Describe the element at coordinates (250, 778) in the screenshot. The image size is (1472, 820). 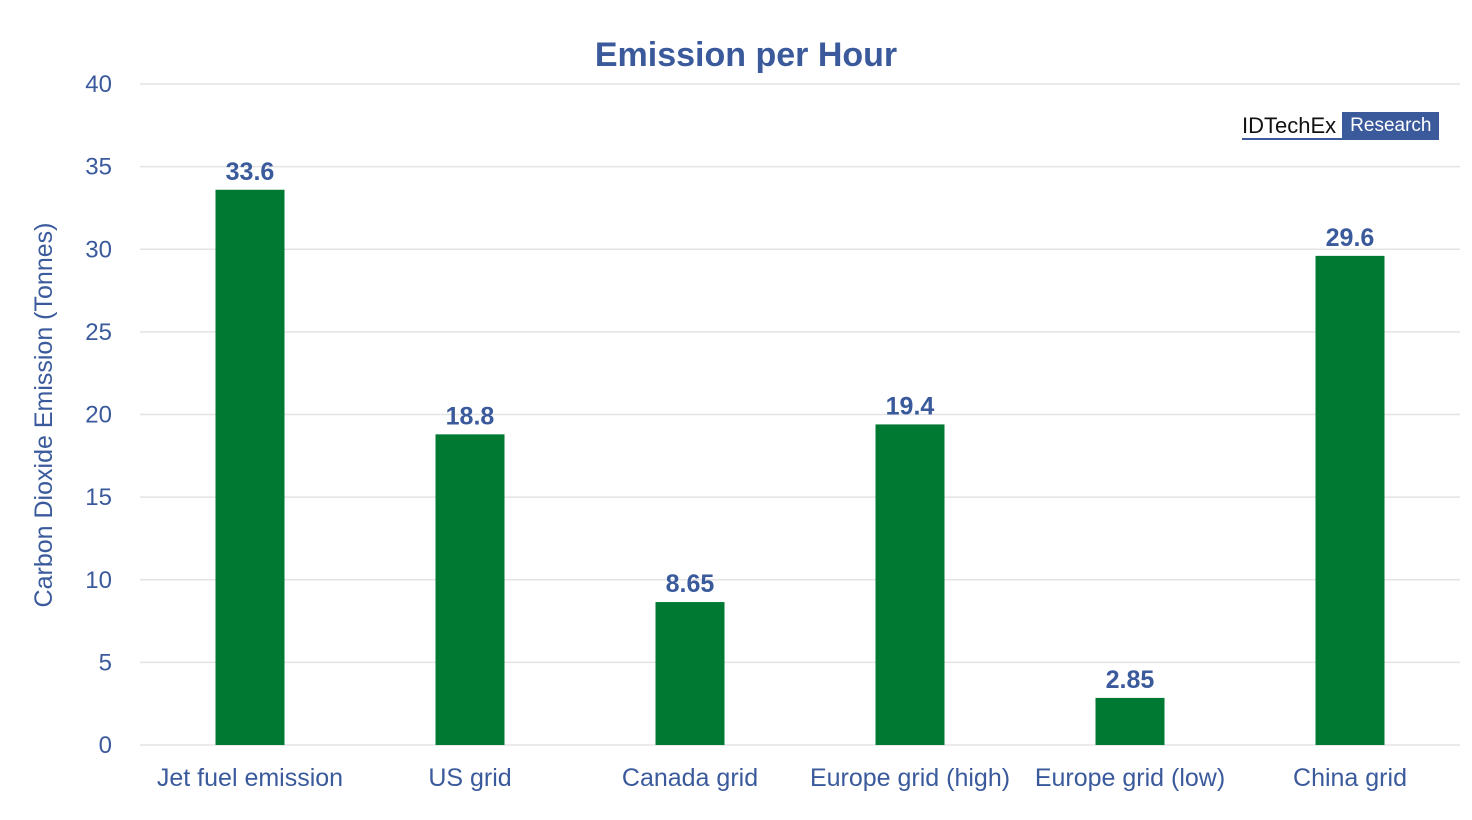
I see `x-category-label: Jet fuel emission` at that location.